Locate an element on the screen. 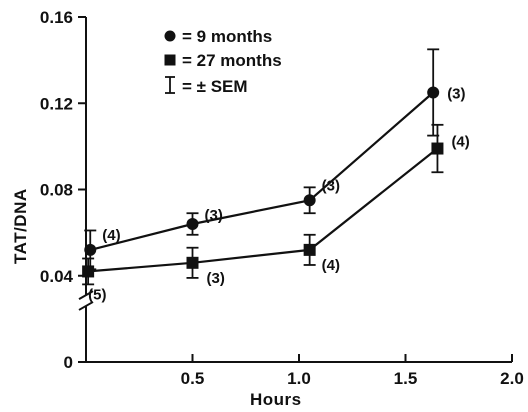 The width and height of the screenshot is (528, 412). y-tick-label: 0.12 is located at coordinates (56, 103).